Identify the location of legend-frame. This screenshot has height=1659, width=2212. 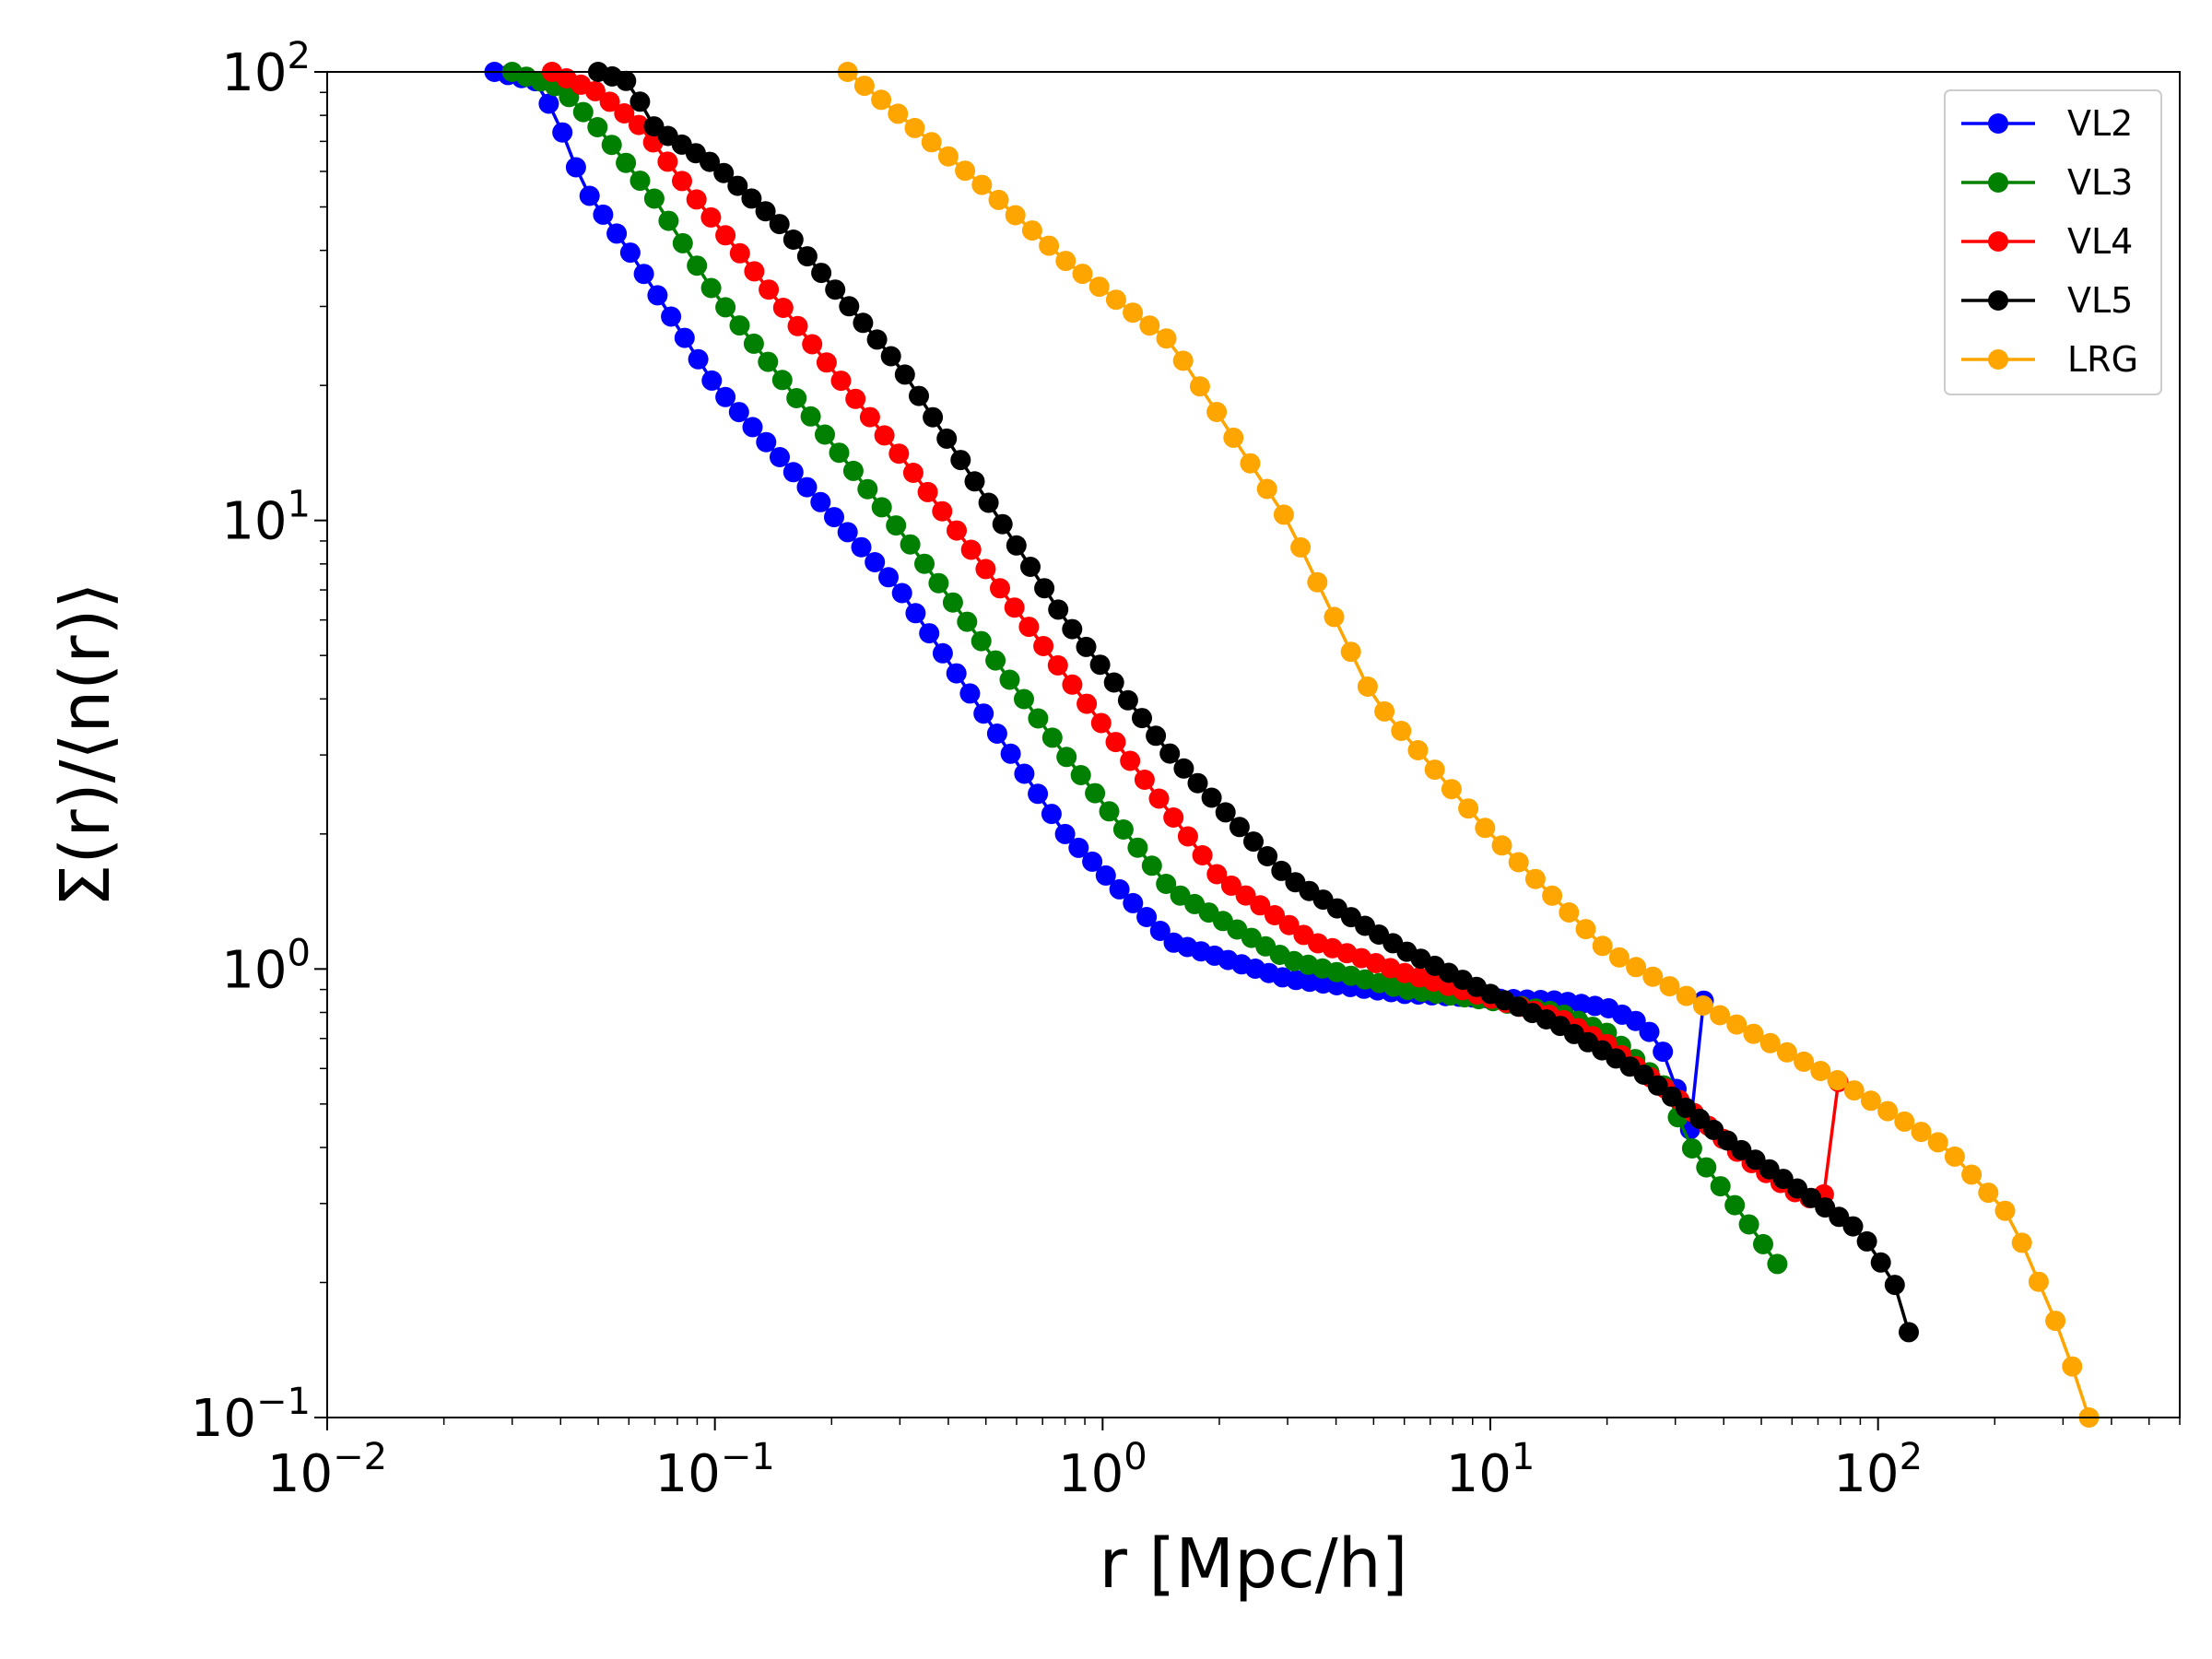
(2053, 242).